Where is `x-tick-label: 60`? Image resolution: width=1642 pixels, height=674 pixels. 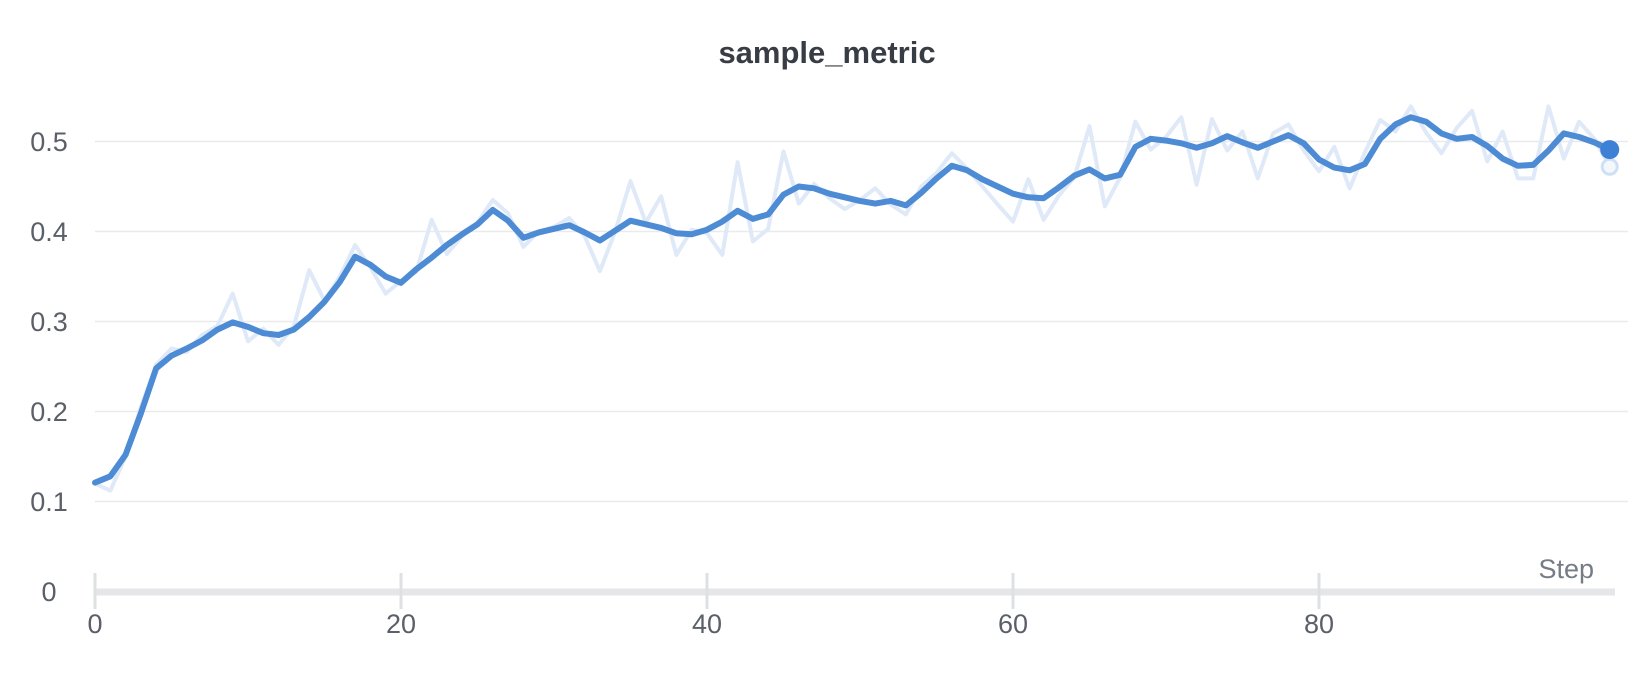
x-tick-label: 60 is located at coordinates (1013, 624).